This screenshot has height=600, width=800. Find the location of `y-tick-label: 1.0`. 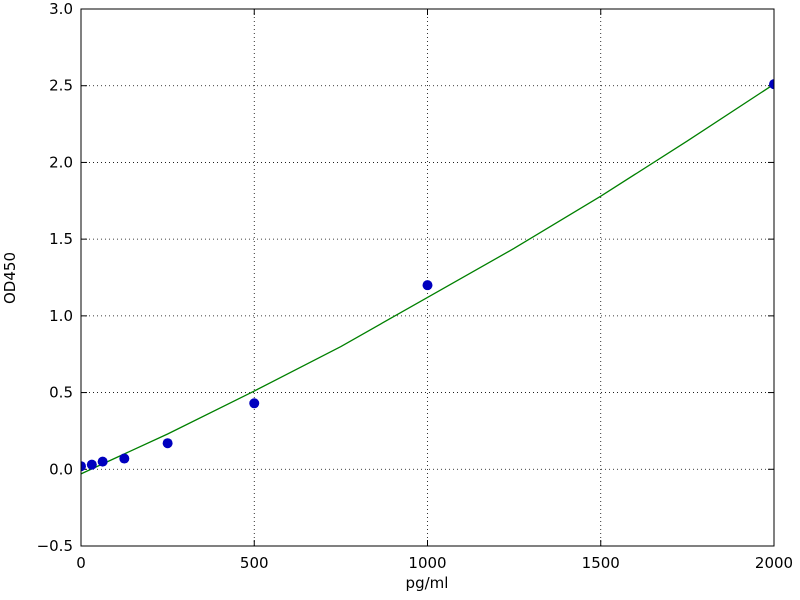

y-tick-label: 1.0 is located at coordinates (61, 316).